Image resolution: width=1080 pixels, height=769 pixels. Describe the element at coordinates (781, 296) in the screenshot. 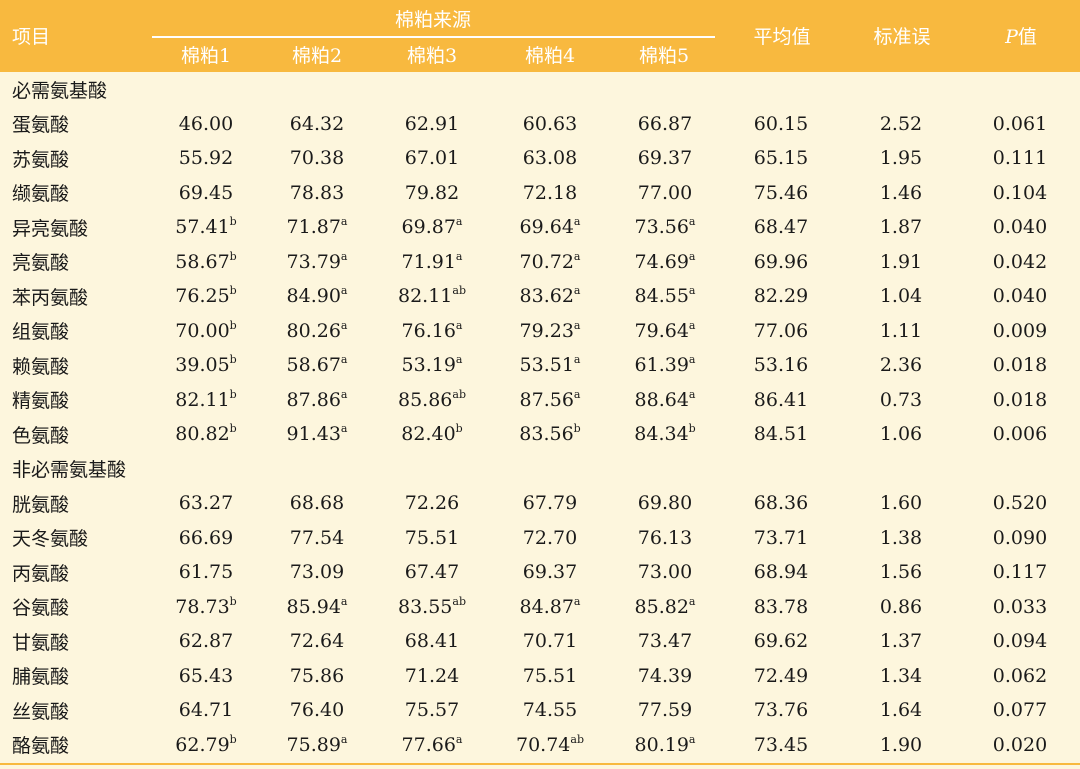

I see `mean-cell: 82.29` at that location.